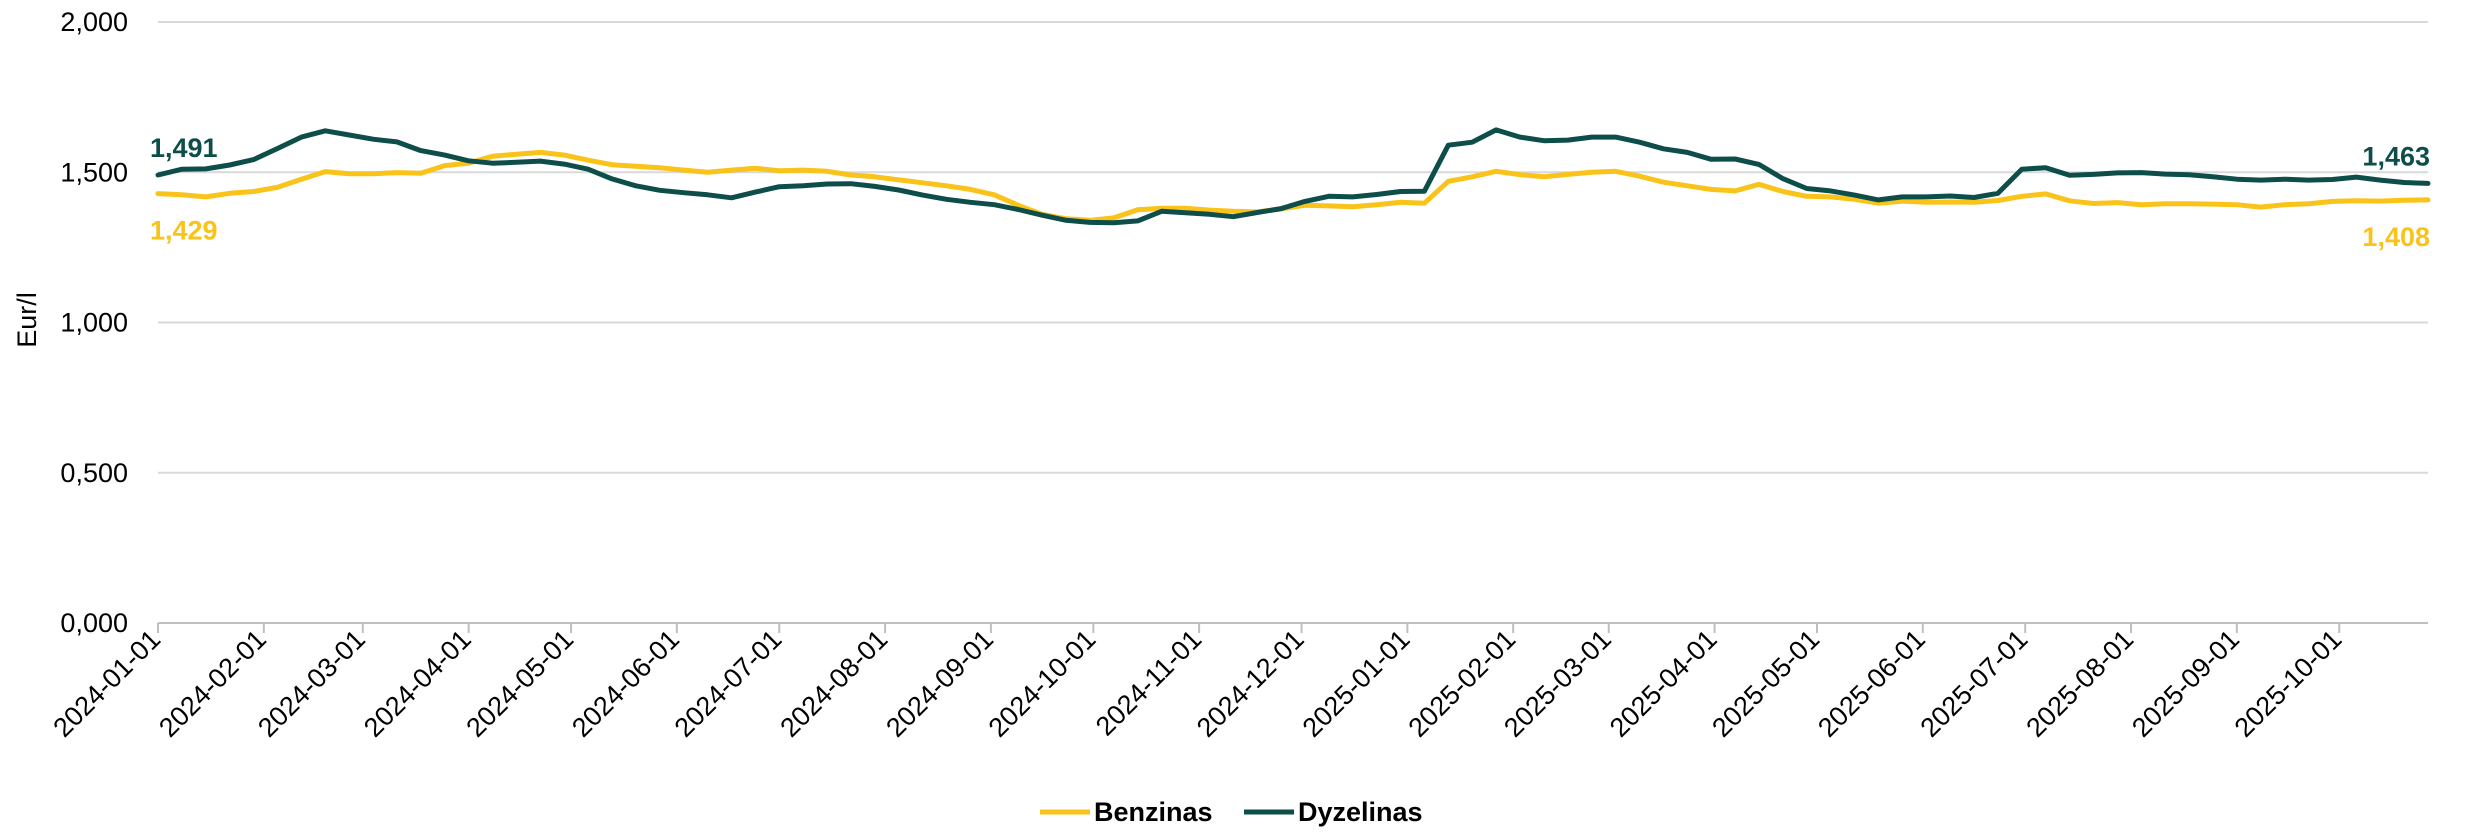  I want to click on legend: Benzinas Dyzelinas, so click(1231, 812).